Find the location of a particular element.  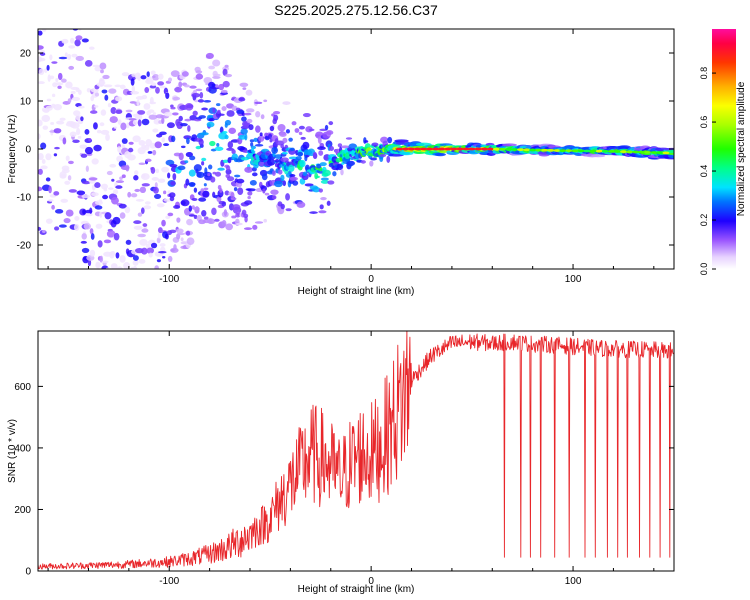

snr-xlabel: Height of straight line (km) is located at coordinates (356, 589).